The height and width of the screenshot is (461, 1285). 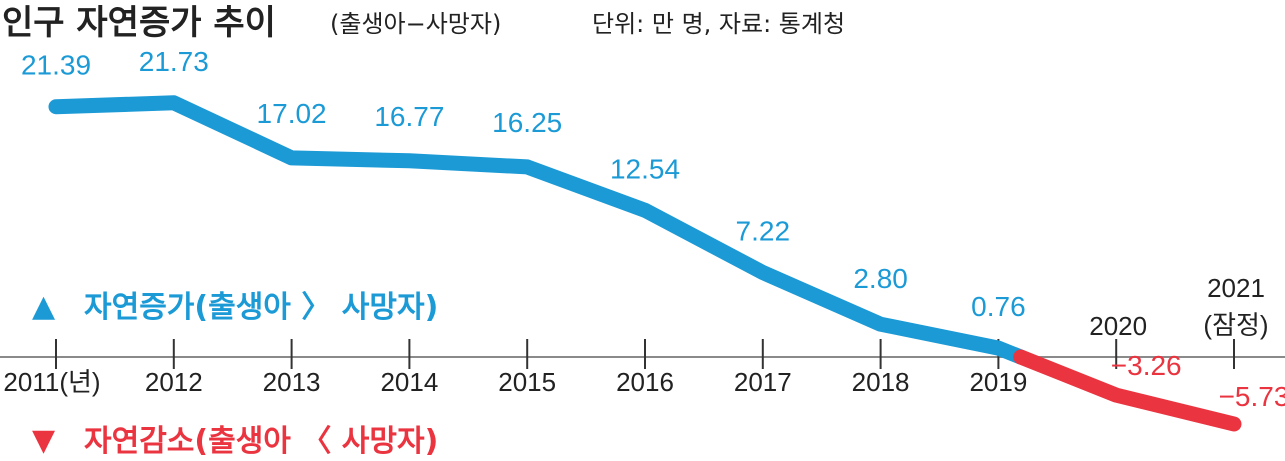 What do you see at coordinates (881, 382) in the screenshot?
I see `x-label-7: 2018` at bounding box center [881, 382].